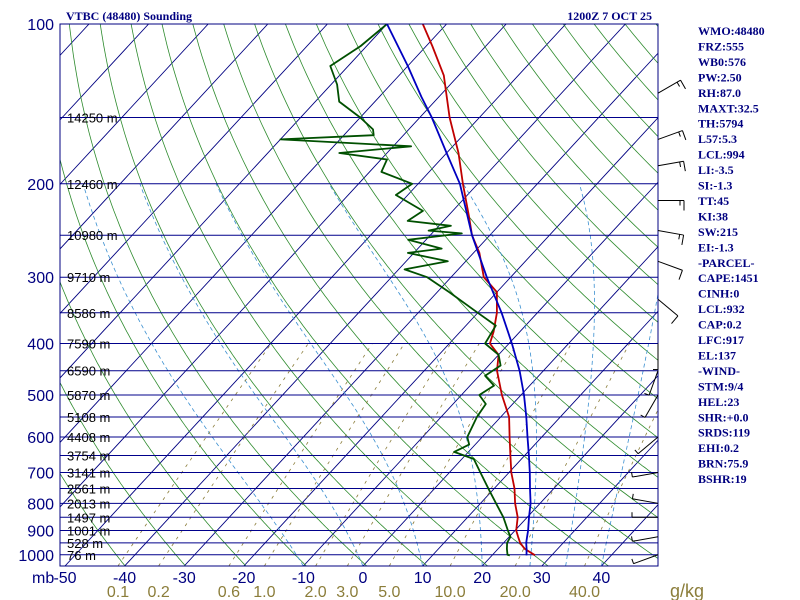 This screenshot has width=800, height=600. Describe the element at coordinates (40, 345) in the screenshot. I see `pressure-label: 400` at that location.